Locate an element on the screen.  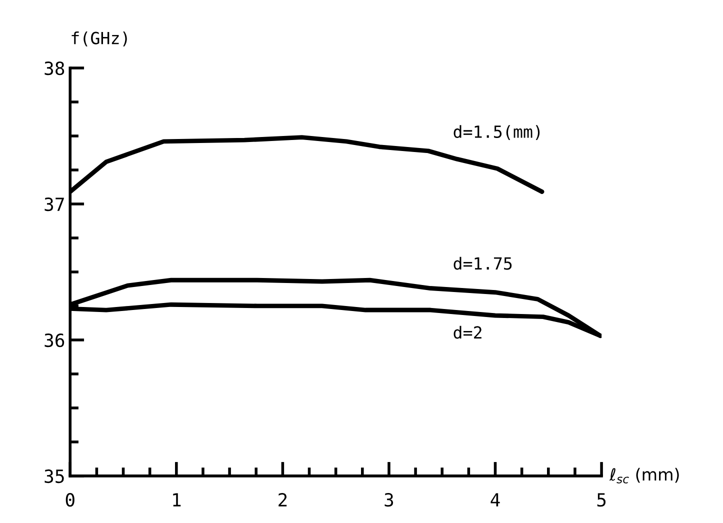
x-tick-label: 0 is located at coordinates (70, 500).